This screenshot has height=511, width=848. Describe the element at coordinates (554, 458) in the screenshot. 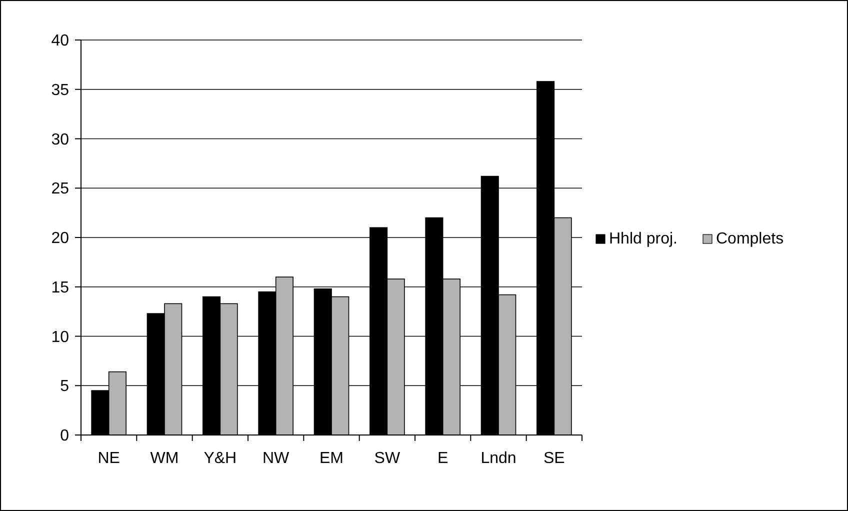

I see `x-tick-label: SE` at that location.